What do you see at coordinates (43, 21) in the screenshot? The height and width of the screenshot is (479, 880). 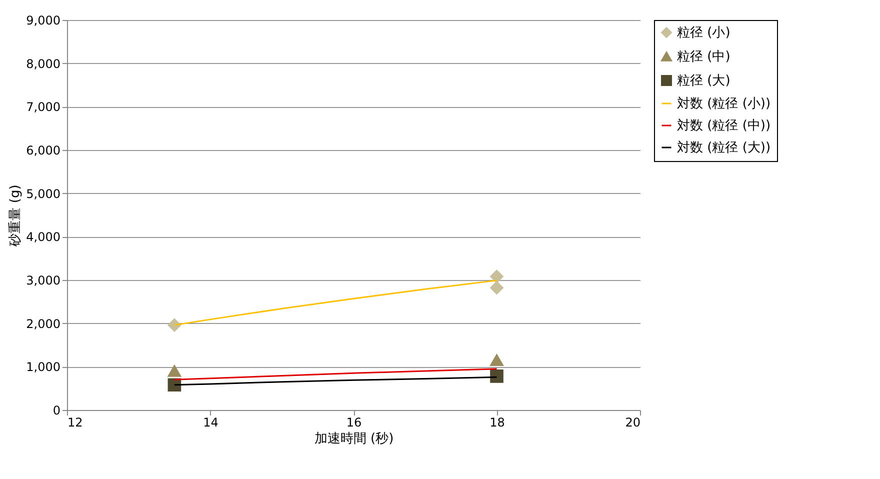 I see `y-tick-label: 9,000` at bounding box center [43, 21].